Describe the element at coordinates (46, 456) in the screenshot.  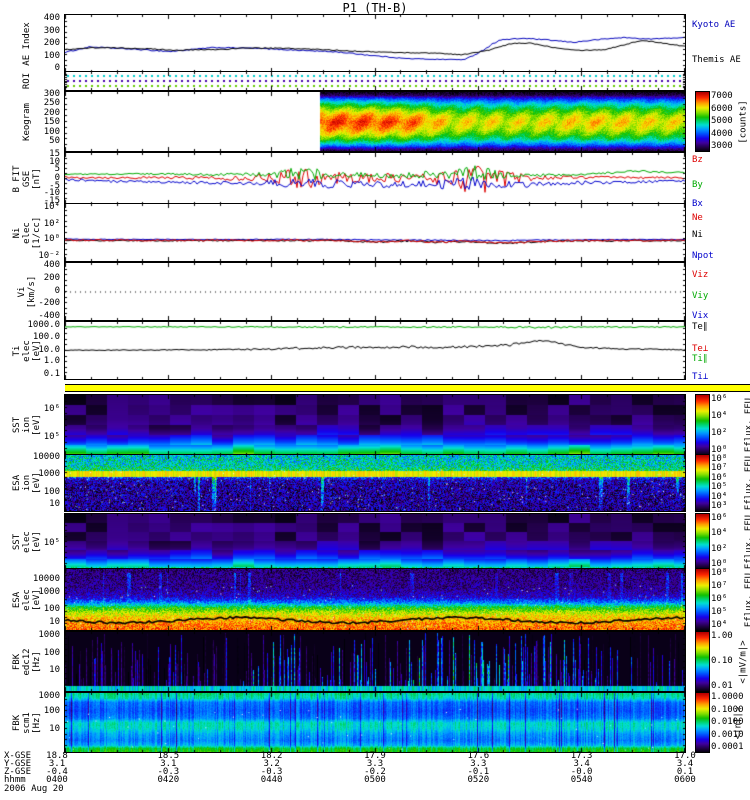
I see `esa-ion-ytick-0: 10000` at that location.